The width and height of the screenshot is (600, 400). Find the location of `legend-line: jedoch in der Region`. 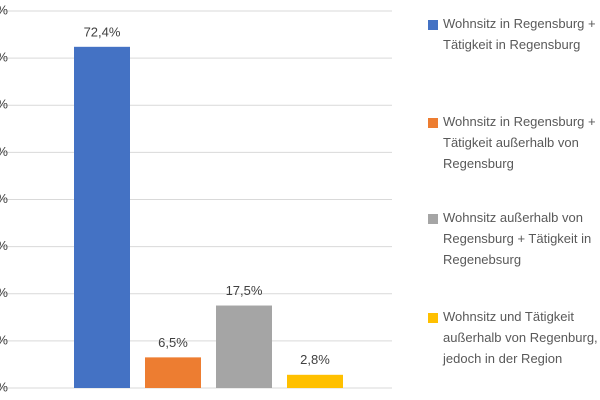

legend-line: jedoch in der Region is located at coordinates (502, 358).